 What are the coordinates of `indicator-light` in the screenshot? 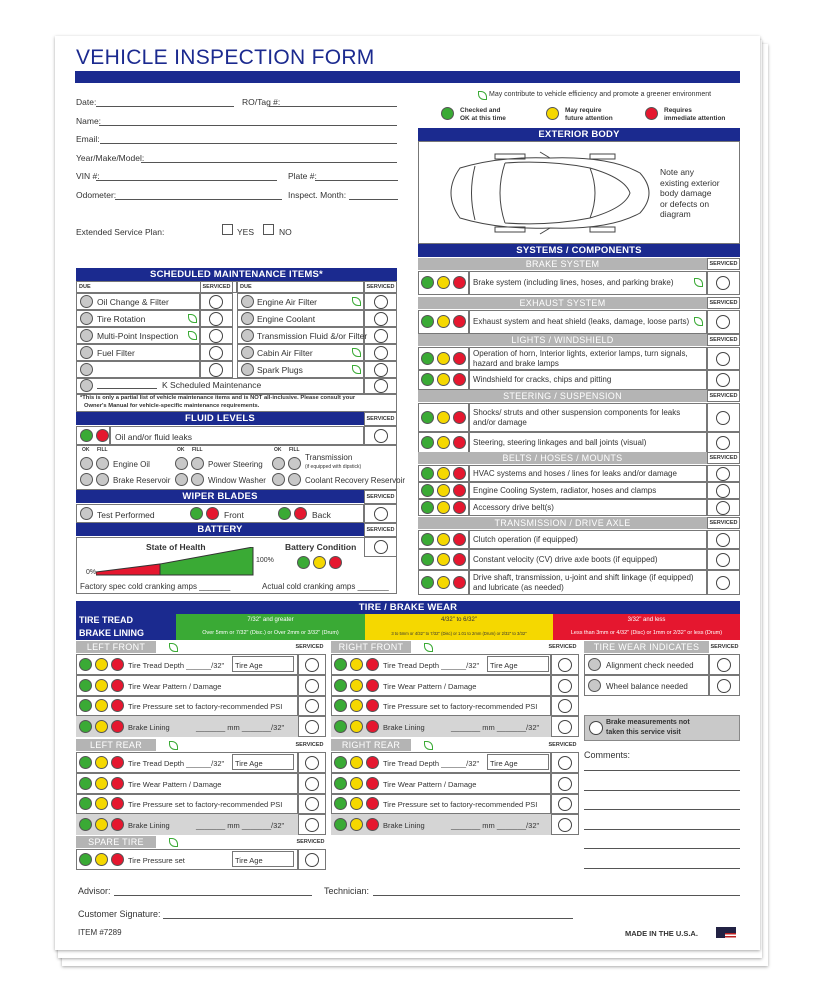 It's located at (594, 664).